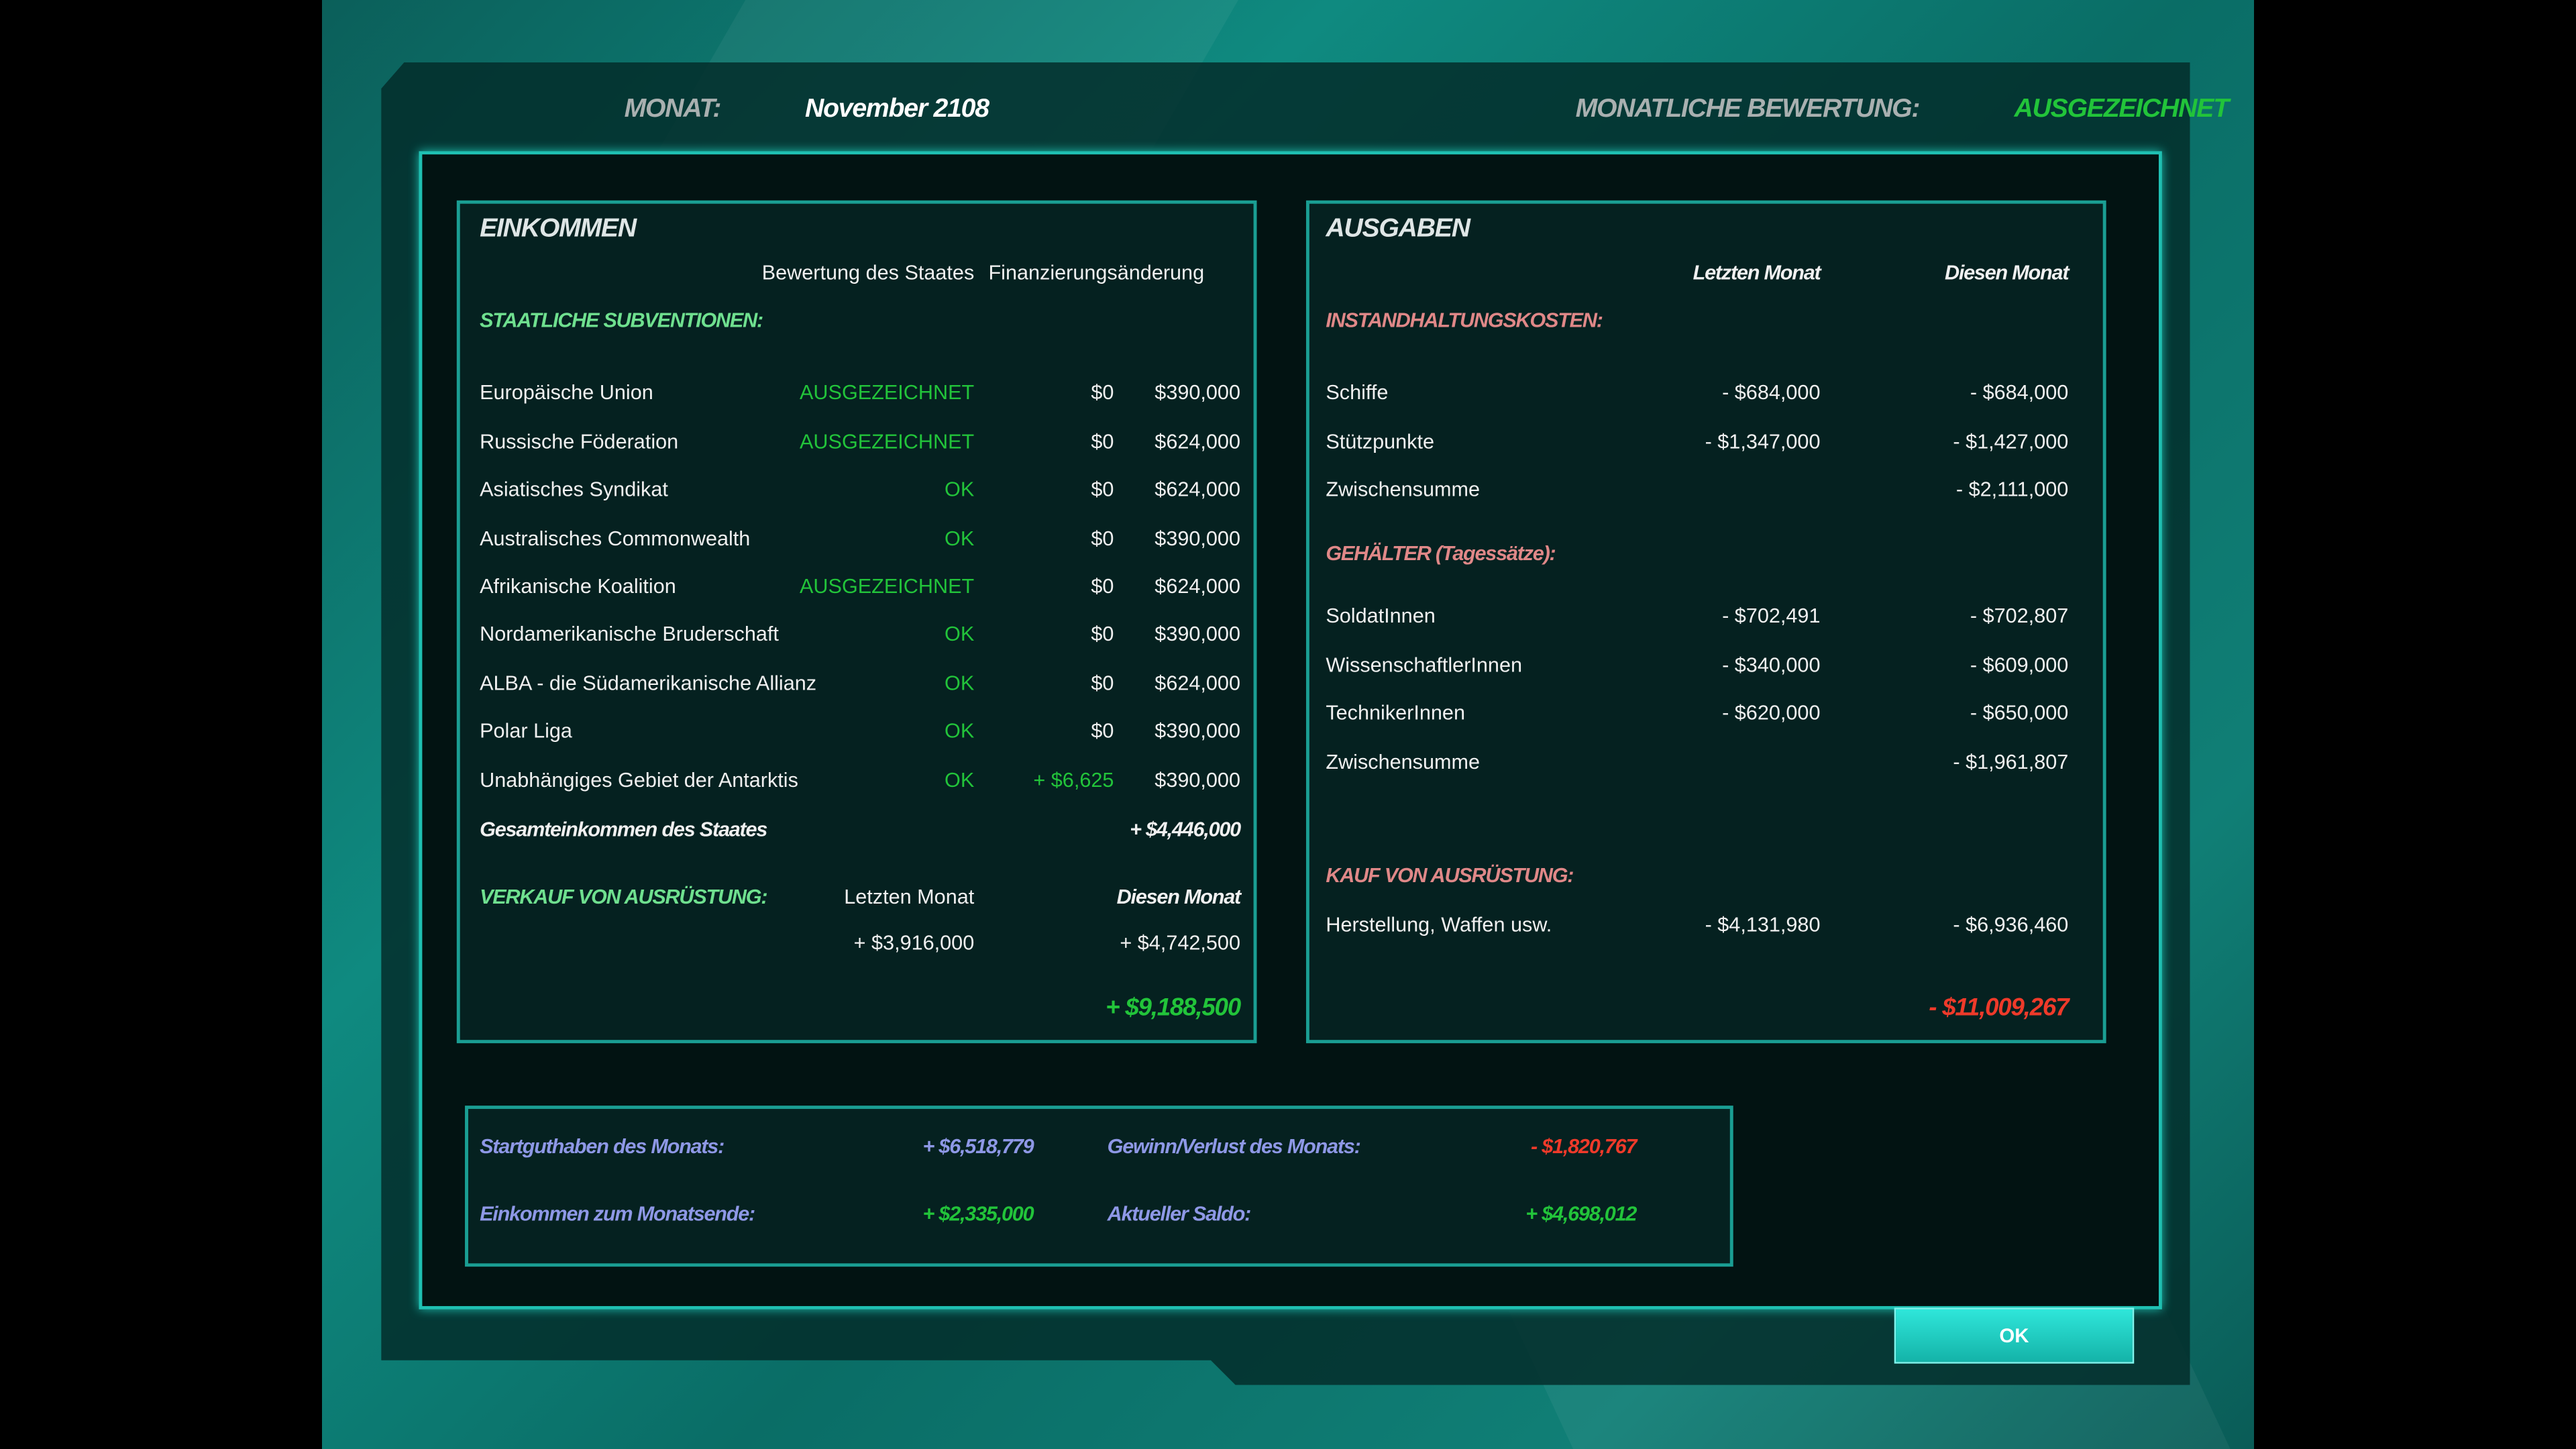 Image resolution: width=2576 pixels, height=1449 pixels. I want to click on maintenance-item: Stützpunkte, so click(1380, 441).